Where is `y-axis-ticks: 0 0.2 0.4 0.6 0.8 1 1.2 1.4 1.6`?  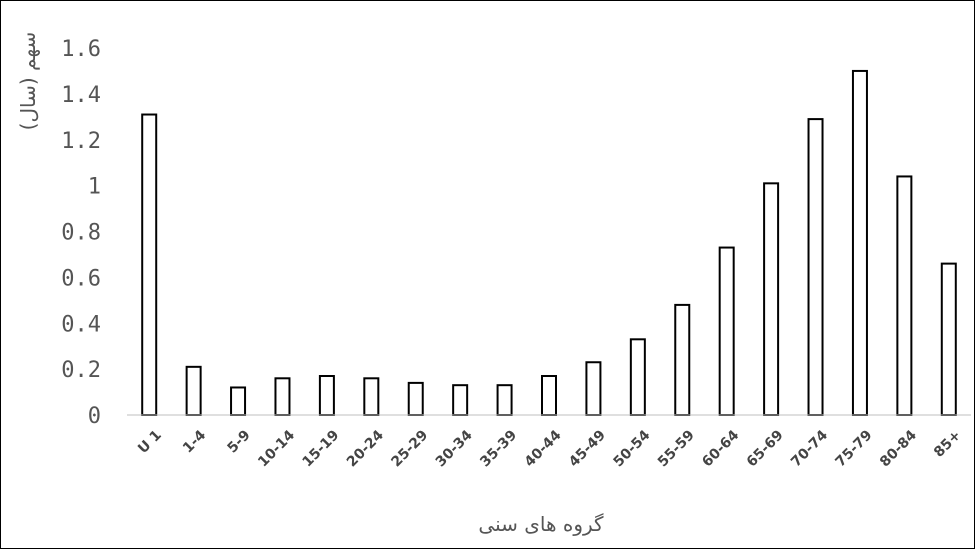 y-axis-ticks: 0 0.2 0.4 0.6 0.8 1 1.2 1.4 1.6 is located at coordinates (81, 233).